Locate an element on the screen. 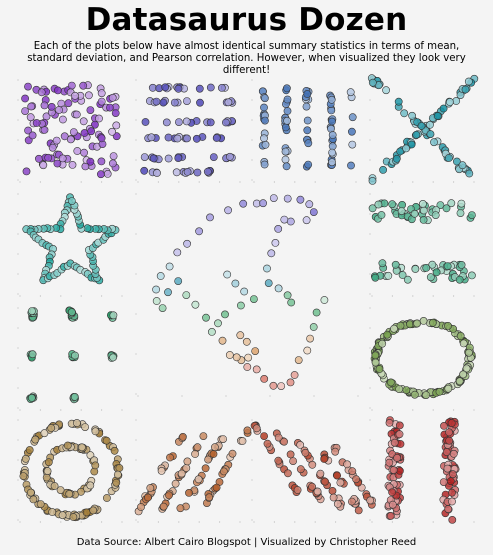  scatter-panel-dots is located at coordinates (70, 358).